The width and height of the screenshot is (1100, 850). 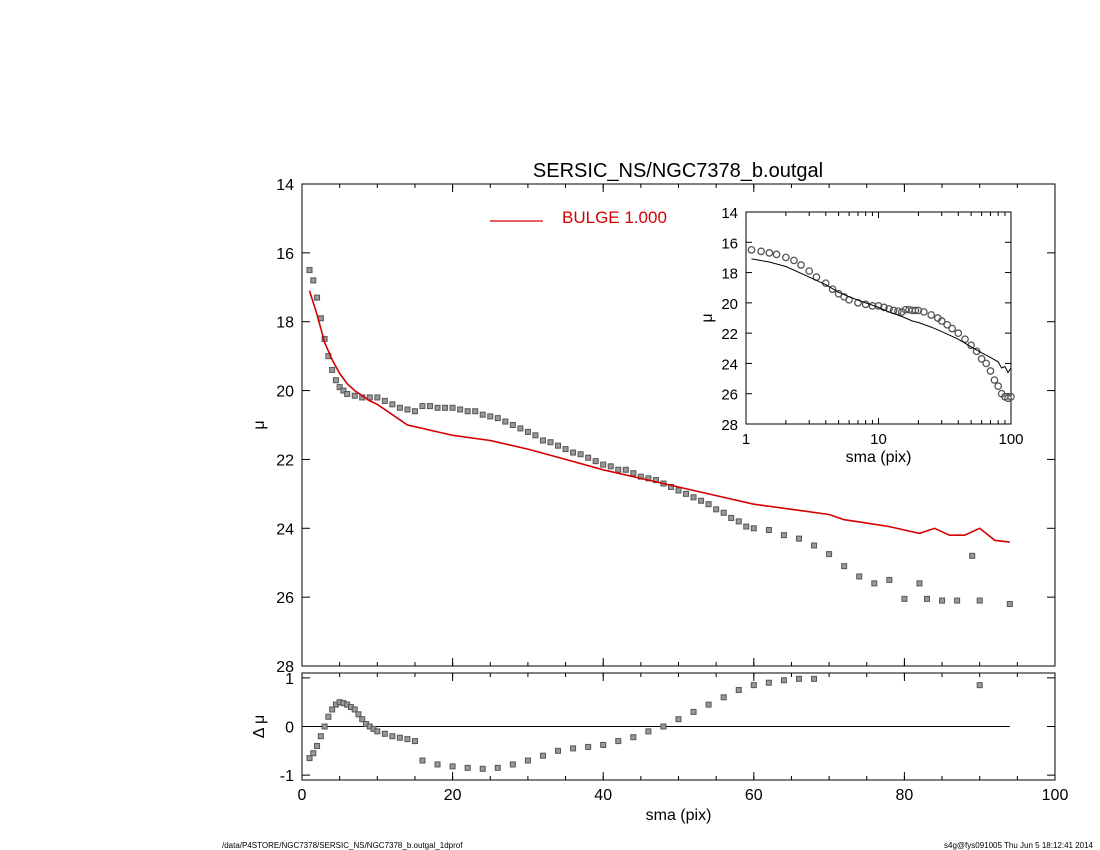 I want to click on residual-xtick-label: 80, so click(x=905, y=795).